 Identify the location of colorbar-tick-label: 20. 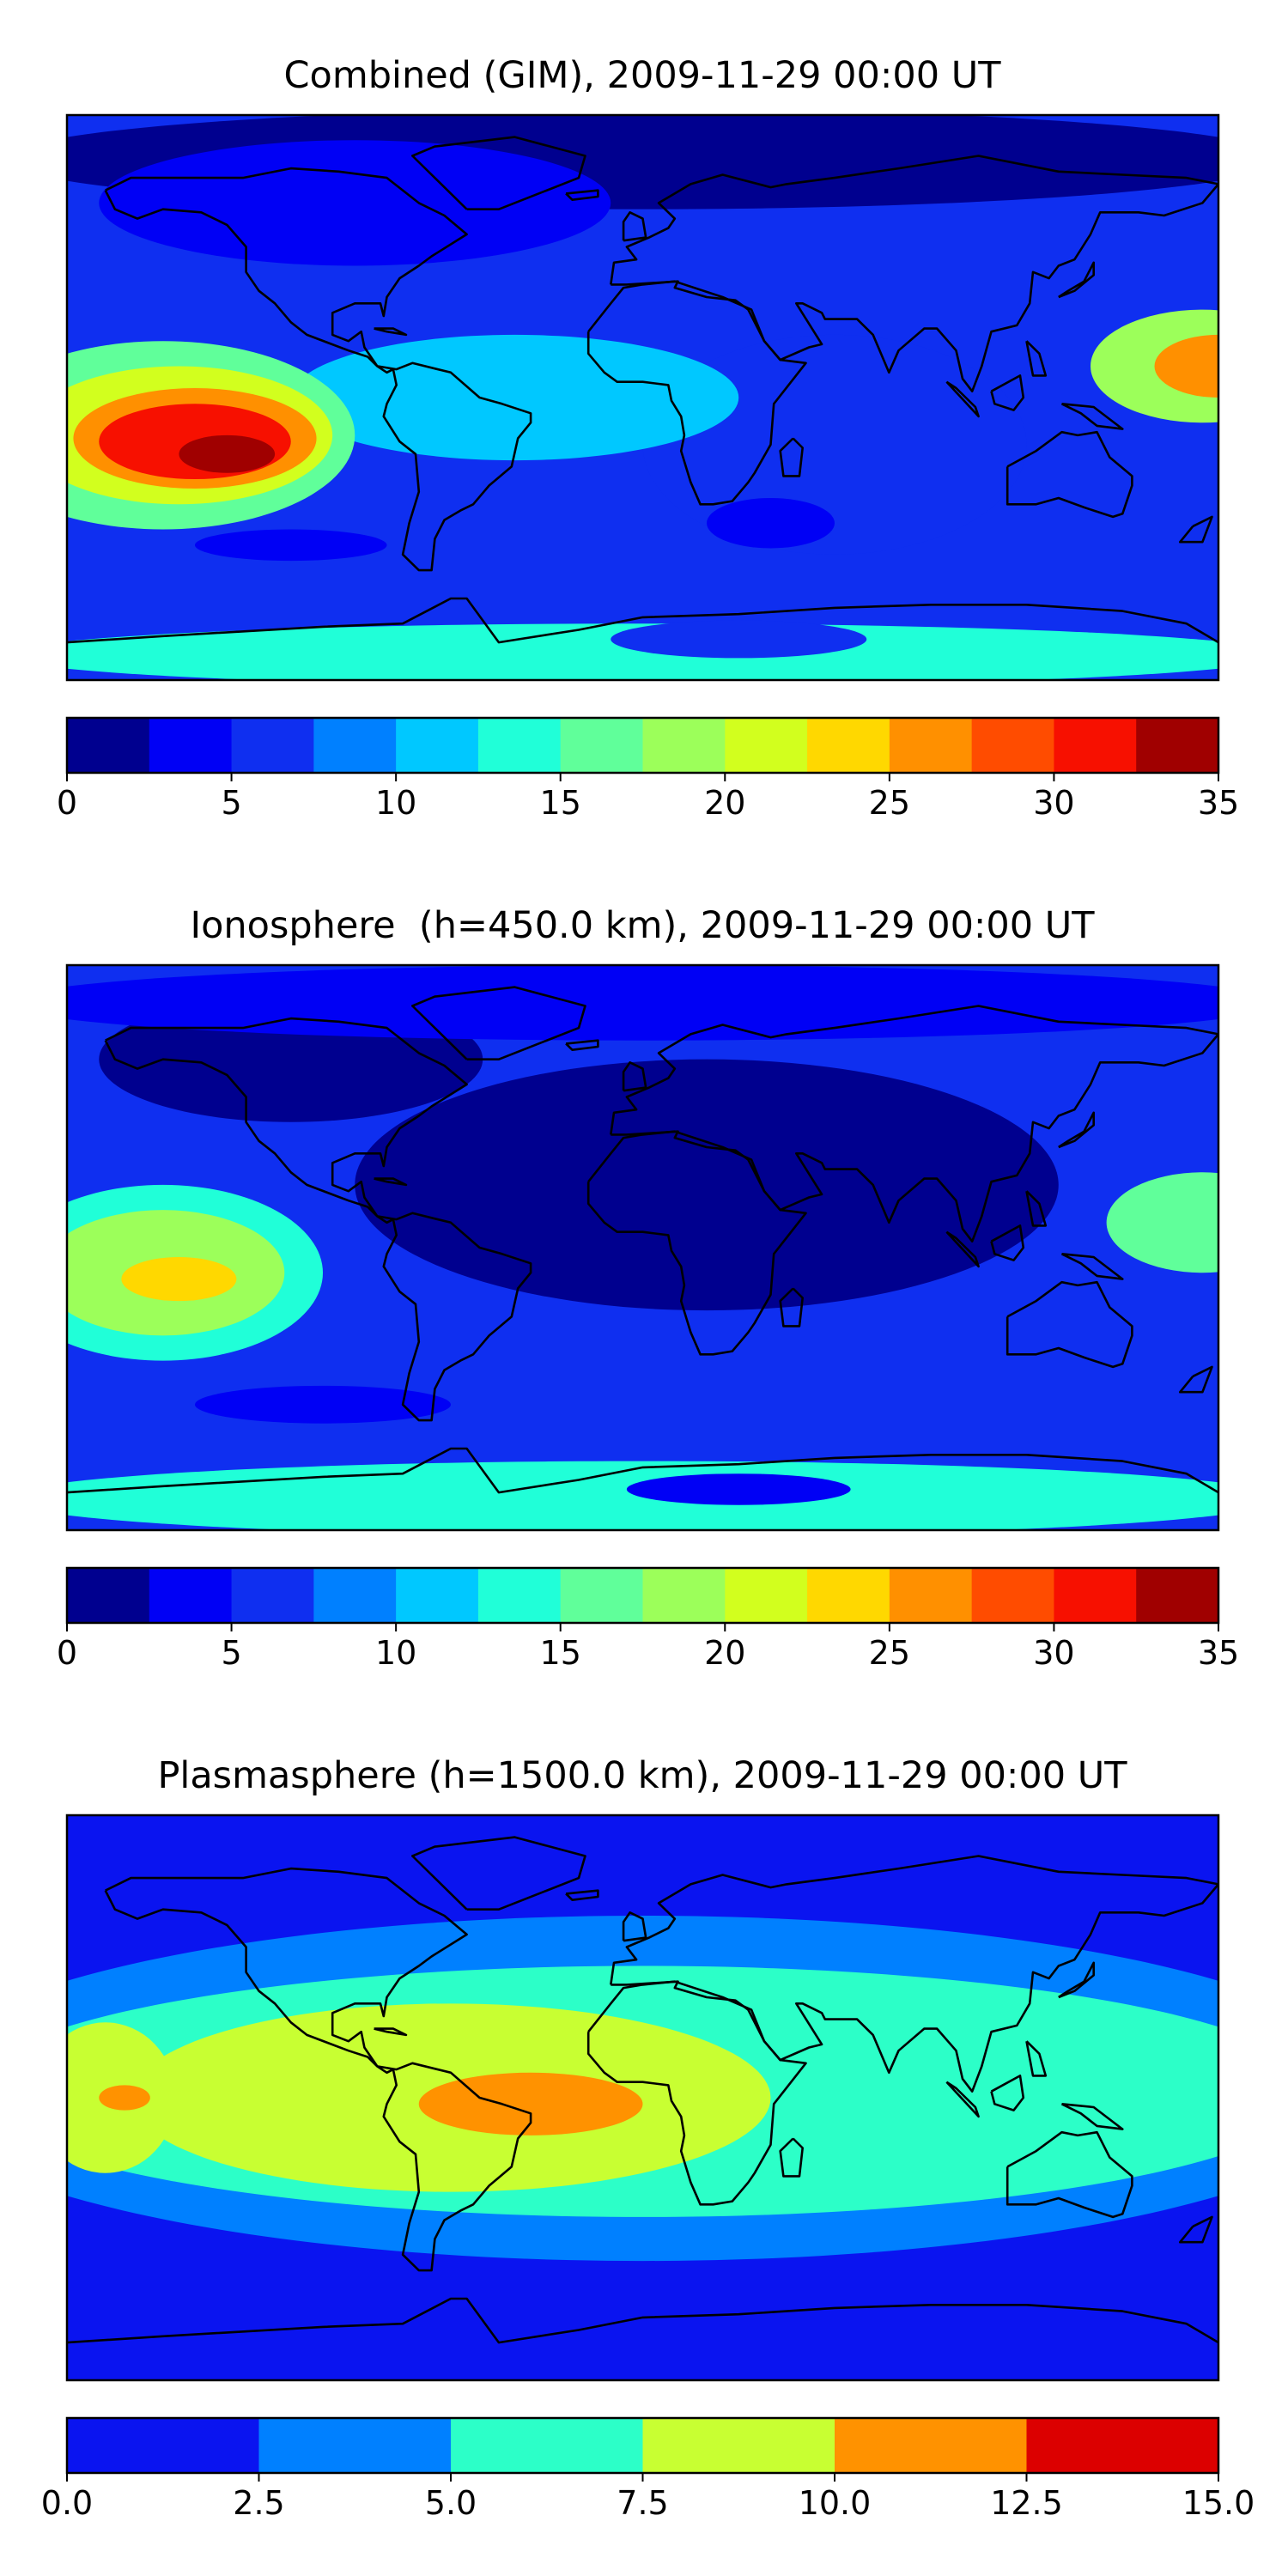
(724, 803).